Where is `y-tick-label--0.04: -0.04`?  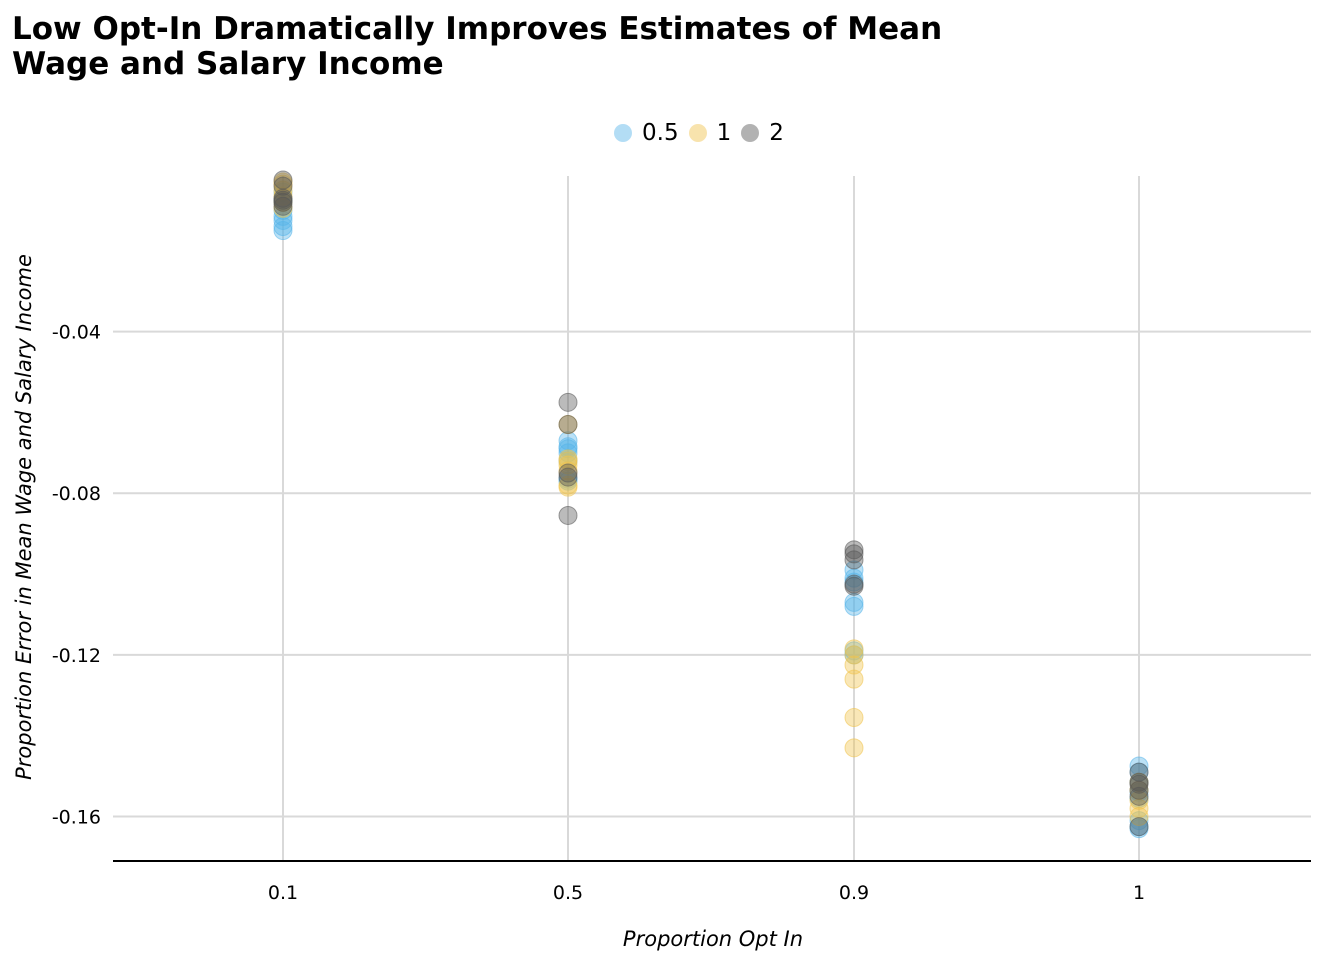
y-tick-label--0.04: -0.04 is located at coordinates (76, 333).